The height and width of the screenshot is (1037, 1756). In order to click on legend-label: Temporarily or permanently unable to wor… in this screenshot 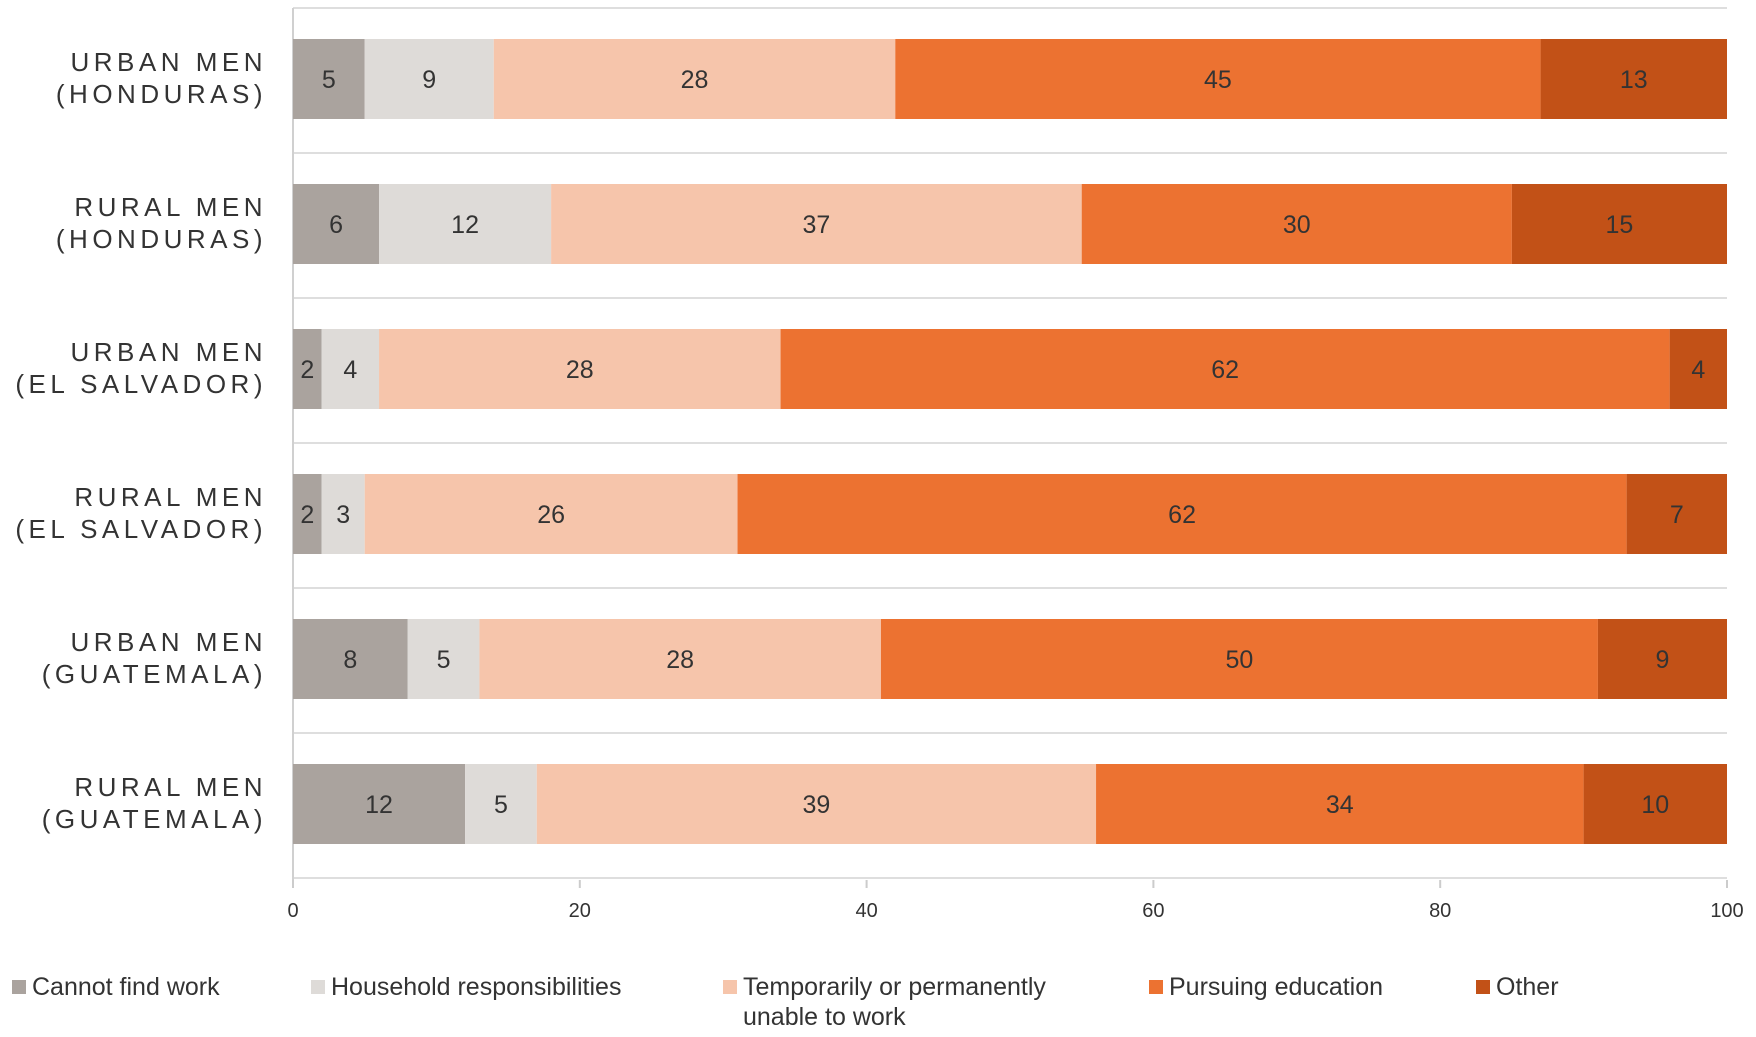, I will do `click(894, 1002)`.